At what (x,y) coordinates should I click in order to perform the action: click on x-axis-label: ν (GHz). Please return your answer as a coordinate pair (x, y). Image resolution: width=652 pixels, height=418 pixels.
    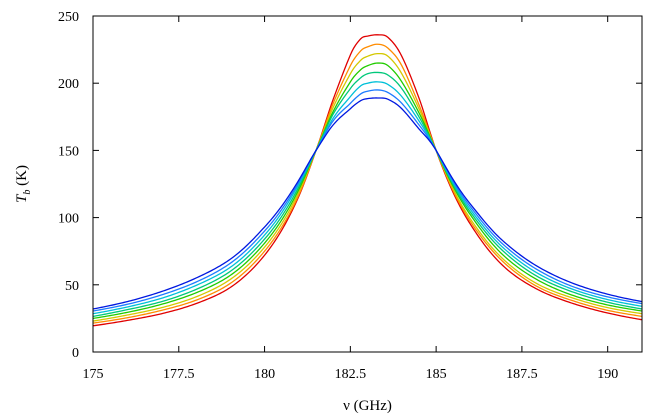
    Looking at the image, I should click on (367, 406).